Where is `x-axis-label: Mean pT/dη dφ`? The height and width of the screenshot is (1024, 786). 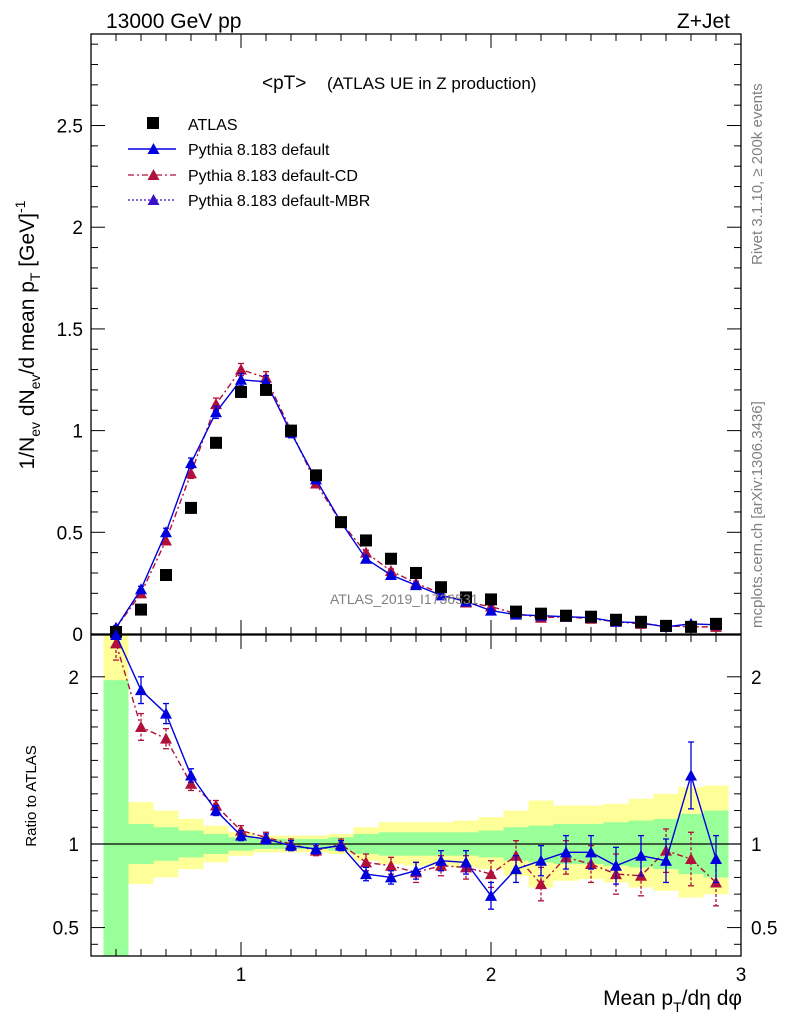 x-axis-label: Mean pT/dη dφ is located at coordinates (672, 1001).